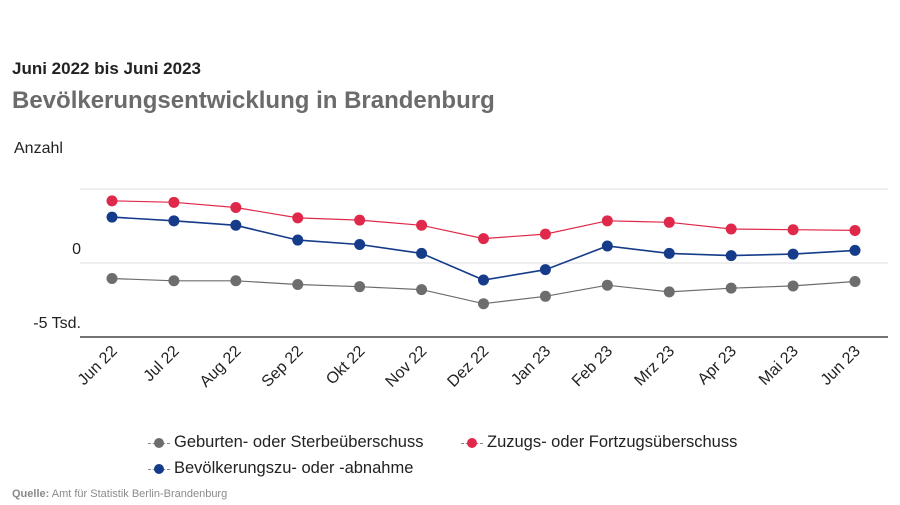 This screenshot has width=900, height=505. Describe the element at coordinates (31, 494) in the screenshot. I see `source-label: Quelle:` at that location.